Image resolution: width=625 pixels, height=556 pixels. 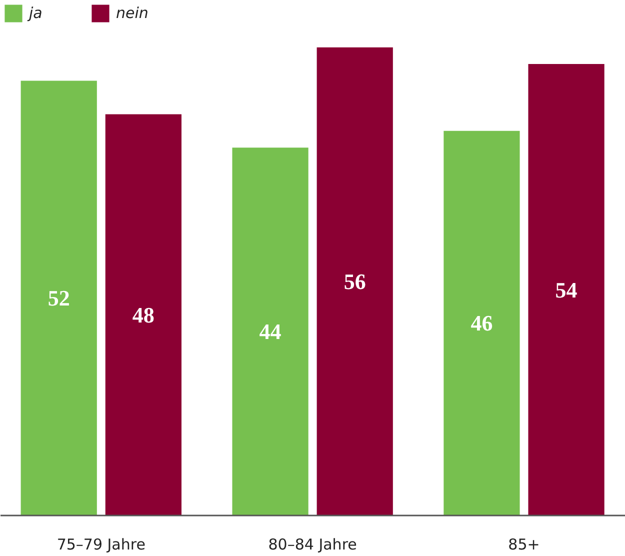 I want to click on data-label: 52, so click(x=59, y=298).